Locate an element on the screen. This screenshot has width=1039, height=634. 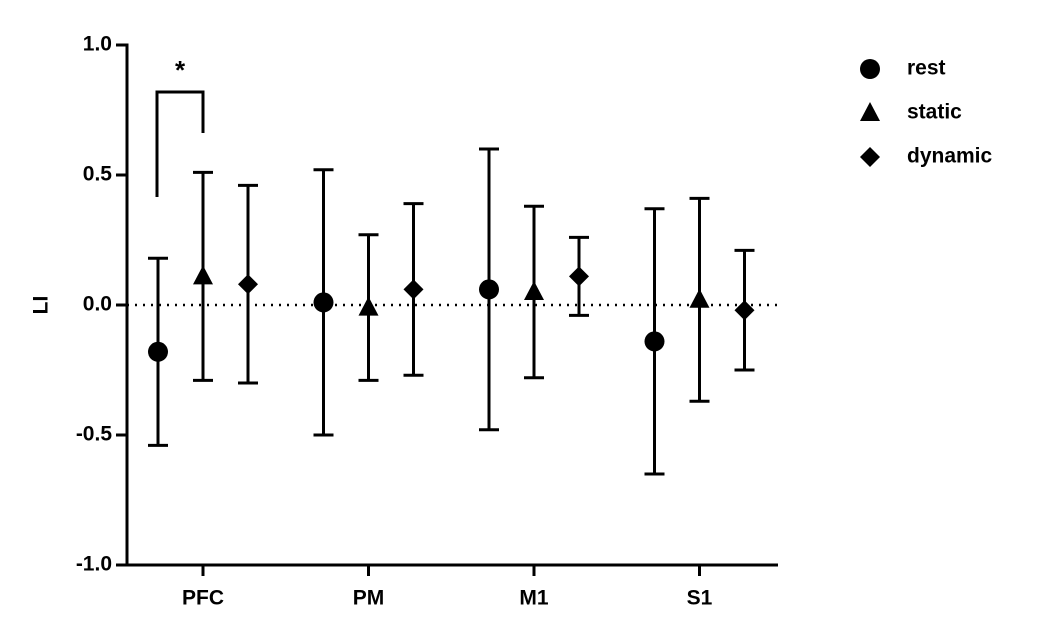
legend-label: static is located at coordinates (934, 112).